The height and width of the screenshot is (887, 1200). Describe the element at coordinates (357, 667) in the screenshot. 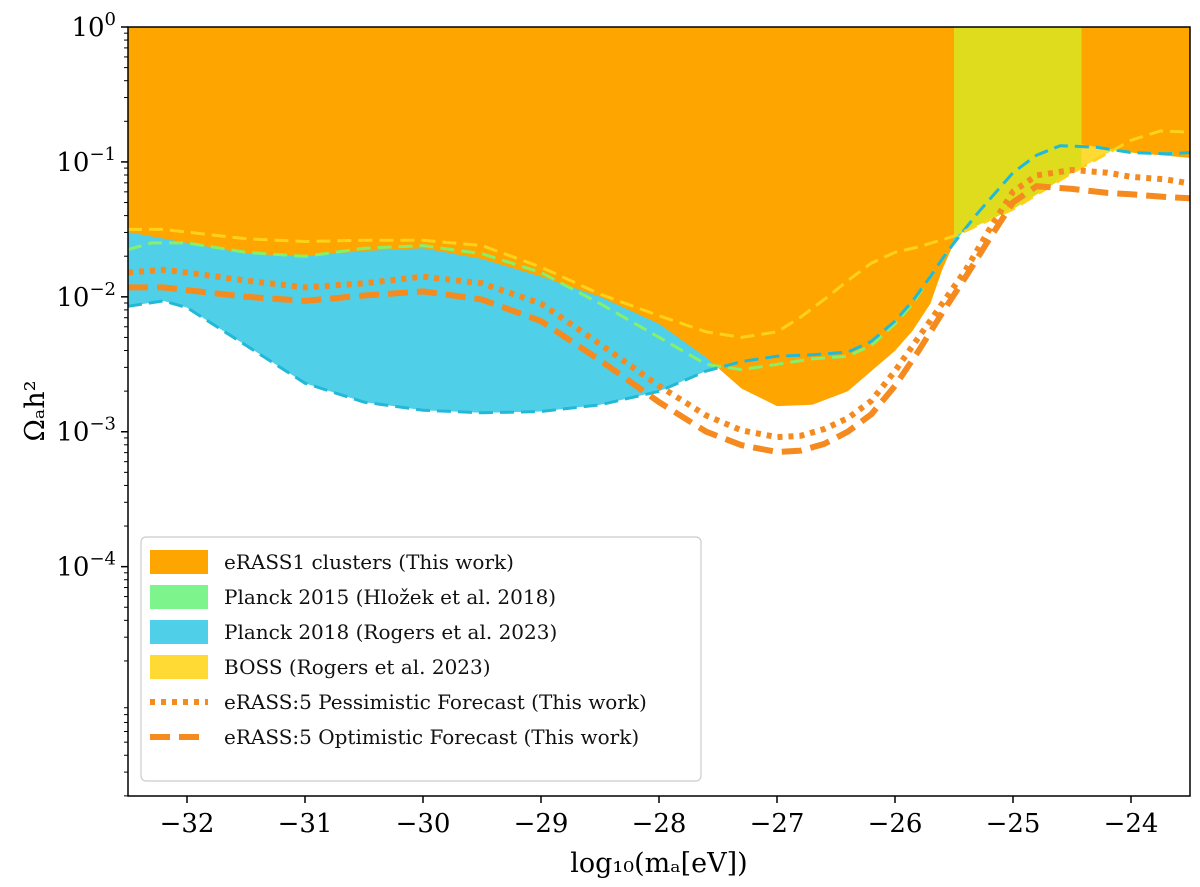

I see `legend-label: BOSS (Rogers et al. 2023)` at that location.